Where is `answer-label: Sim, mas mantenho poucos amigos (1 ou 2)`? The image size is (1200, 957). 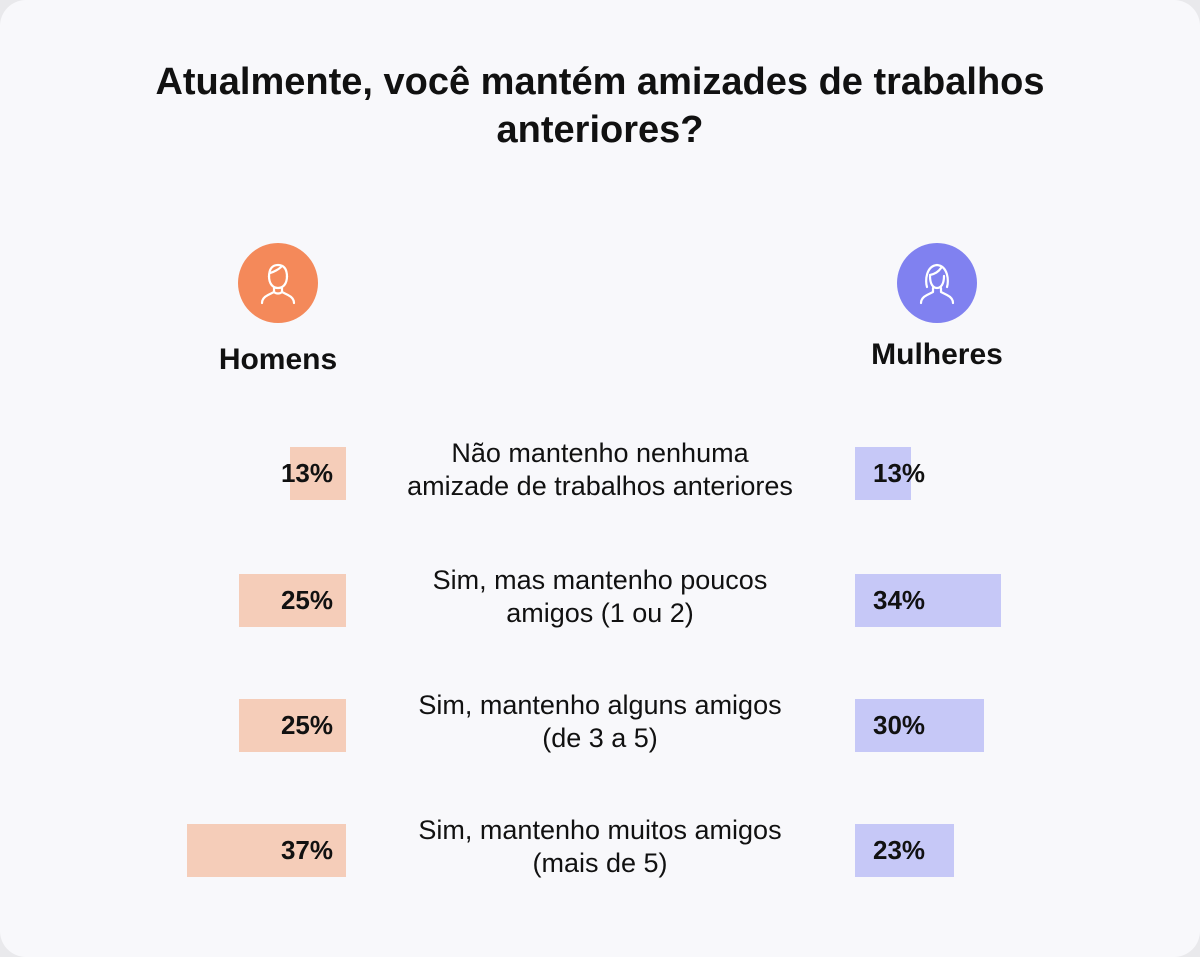 answer-label: Sim, mas mantenho poucos amigos (1 ou 2) is located at coordinates (600, 596).